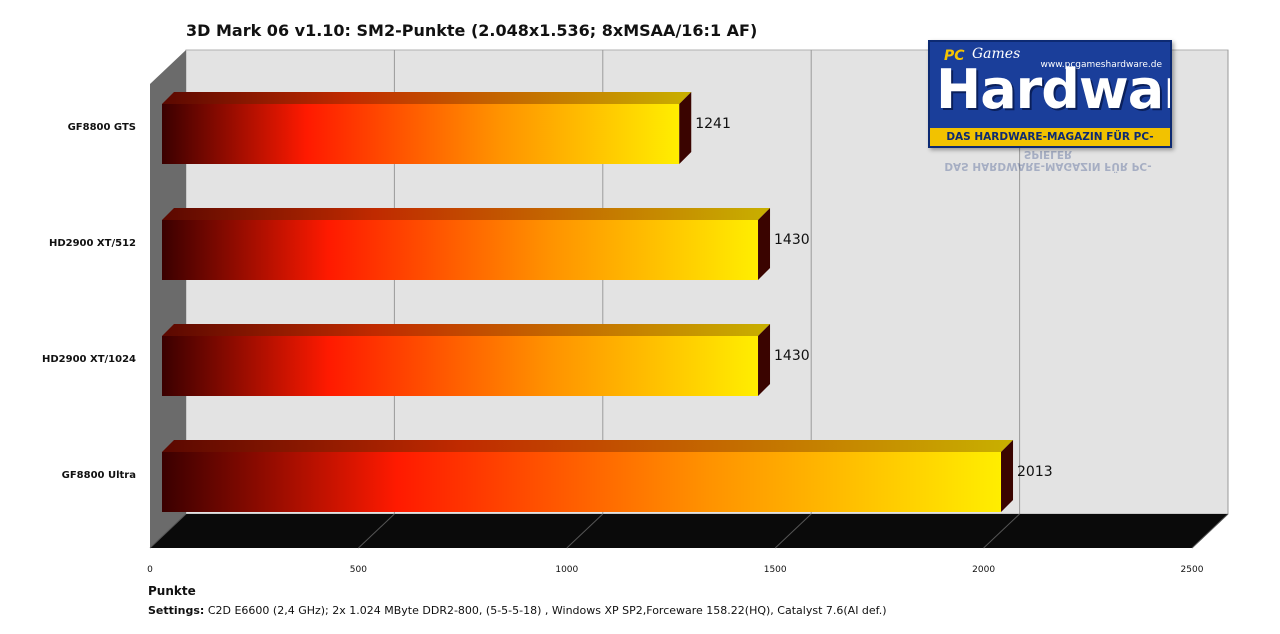  Describe the element at coordinates (358, 570) in the screenshot. I see `x-tick-label: 500` at that location.